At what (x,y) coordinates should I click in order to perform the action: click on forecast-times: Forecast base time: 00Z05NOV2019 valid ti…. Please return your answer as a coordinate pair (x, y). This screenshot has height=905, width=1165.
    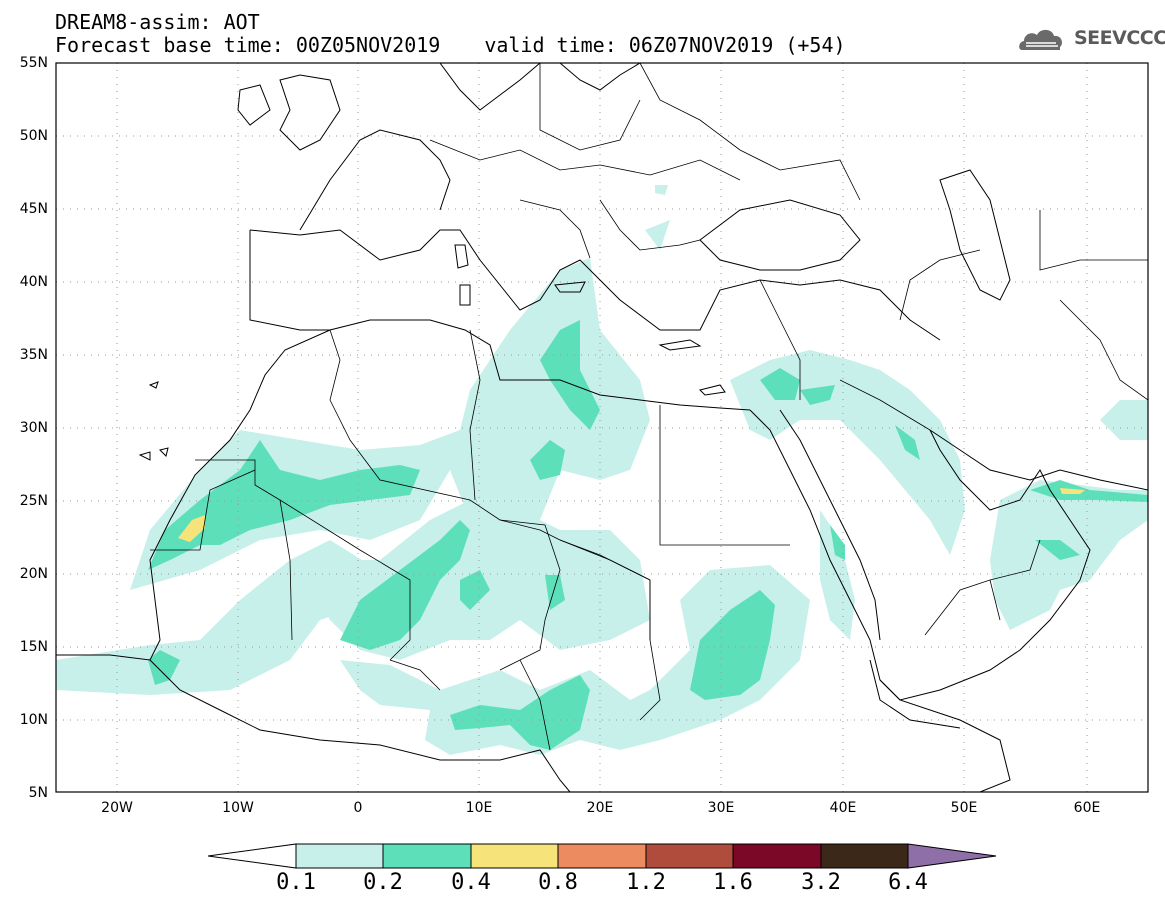
    Looking at the image, I should click on (450, 45).